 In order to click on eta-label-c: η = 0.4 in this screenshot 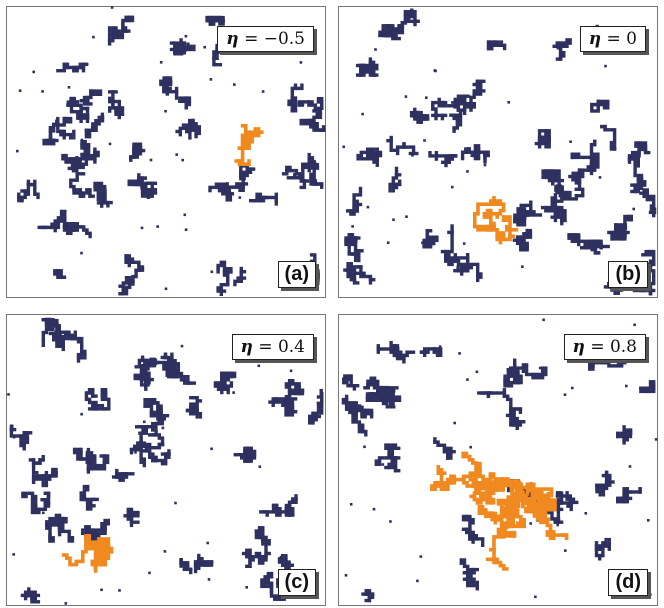, I will do `click(272, 347)`.